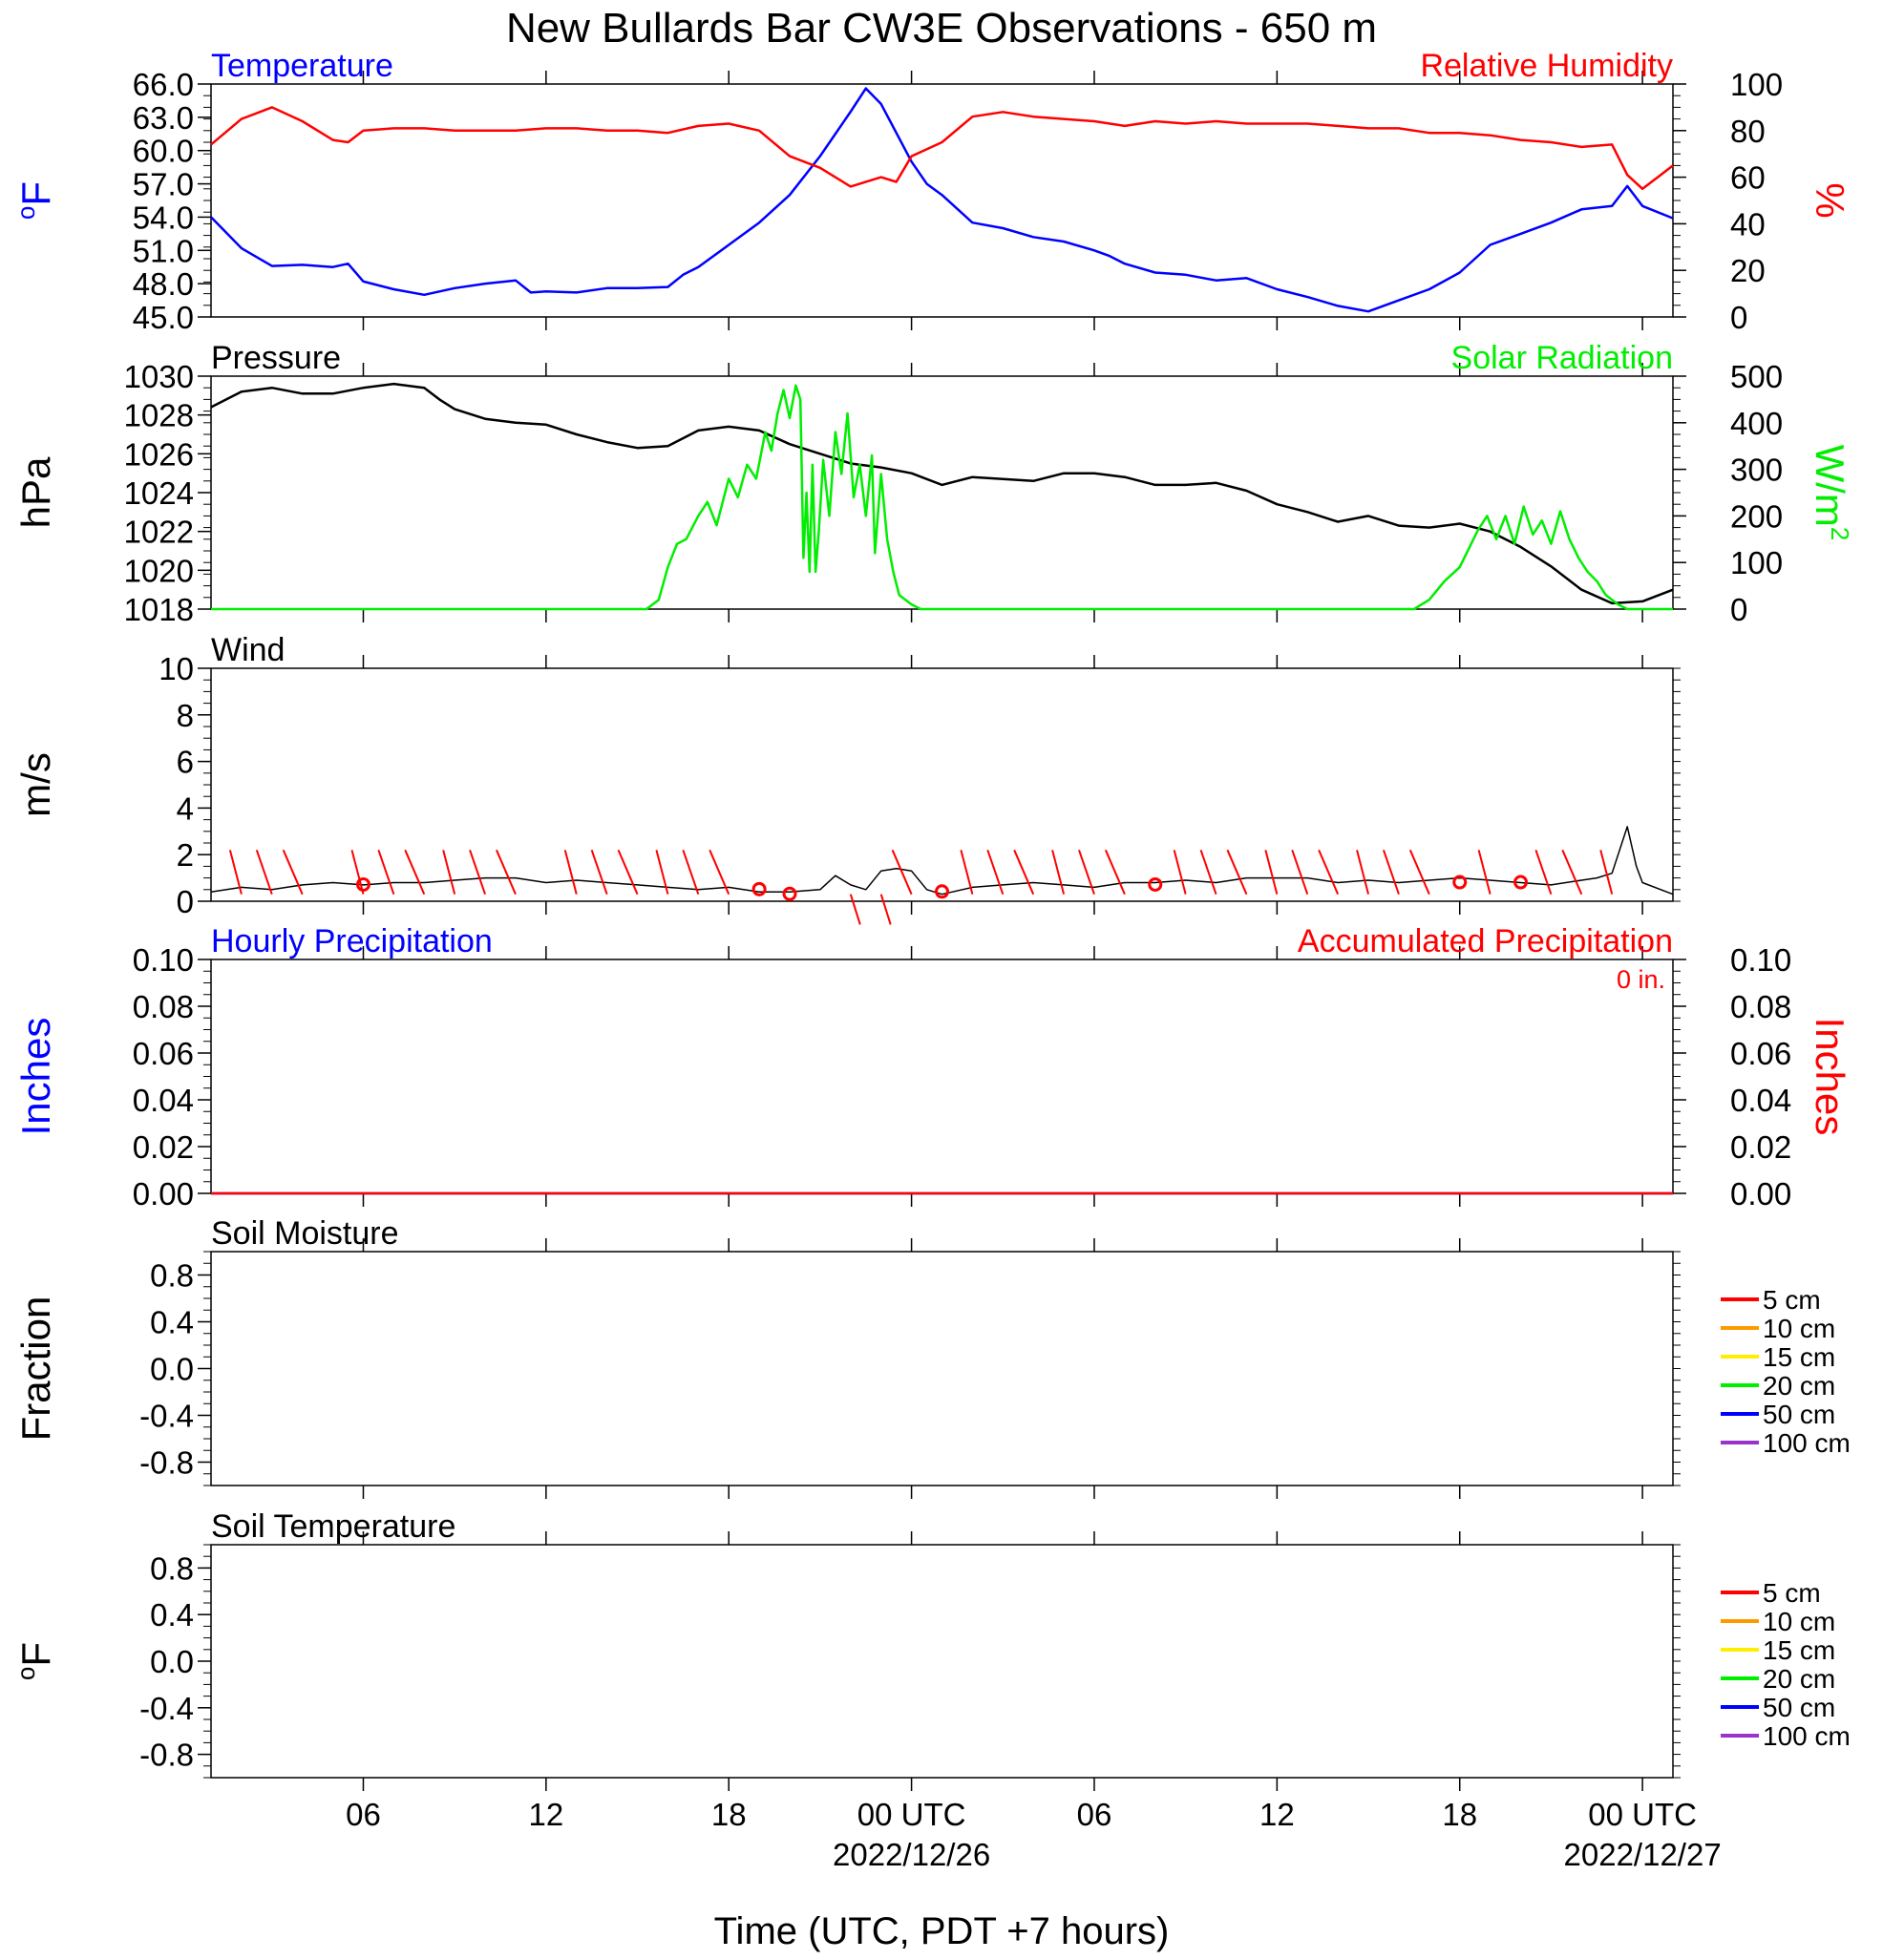  I want to click on y-axis-right-label: Inches, so click(1830, 1077).